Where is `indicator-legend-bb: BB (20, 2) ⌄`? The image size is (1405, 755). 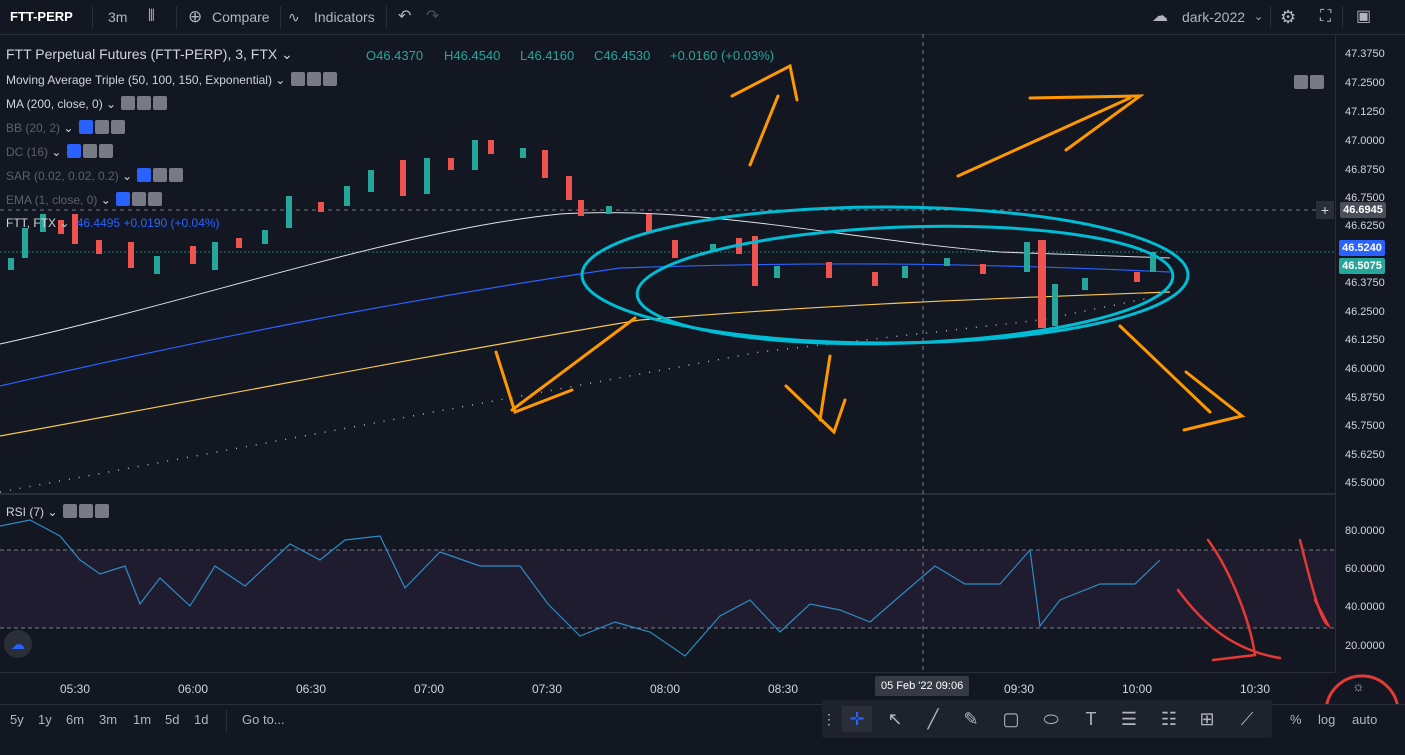
indicator-legend-bb: BB (20, 2) ⌄ is located at coordinates (65, 127).